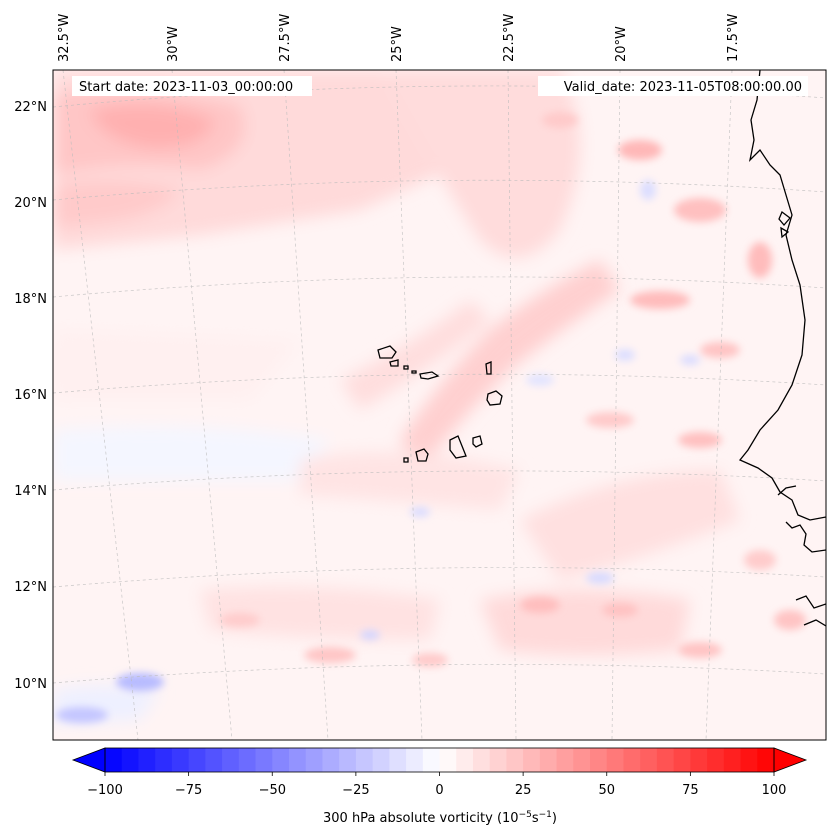  I want to click on lon-label: 30°W, so click(173, 44).